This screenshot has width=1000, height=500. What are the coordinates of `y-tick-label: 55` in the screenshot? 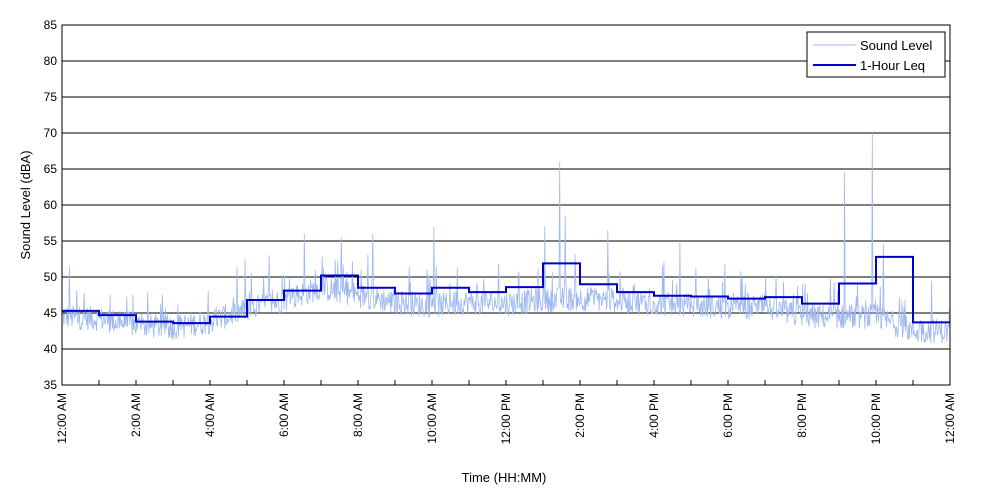 It's located at (51, 241).